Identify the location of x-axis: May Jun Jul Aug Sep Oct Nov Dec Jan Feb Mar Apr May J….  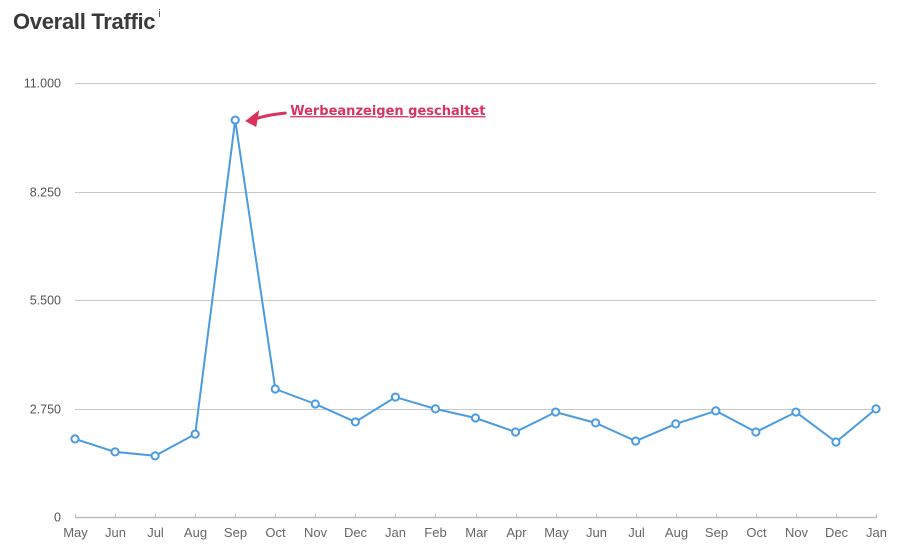
(475, 527).